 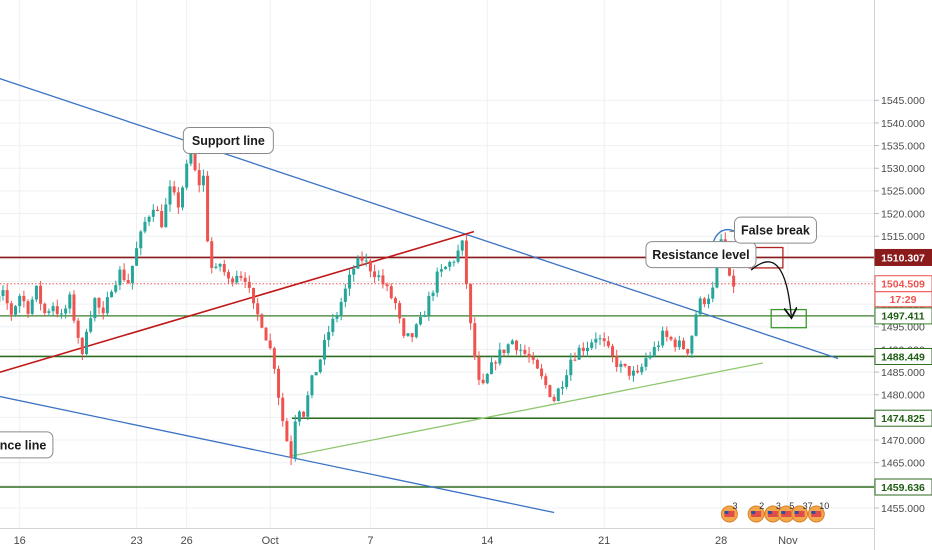 I want to click on x-axis: 16 23 26 Oct 7 14 21 28 Nov, so click(x=406, y=541).